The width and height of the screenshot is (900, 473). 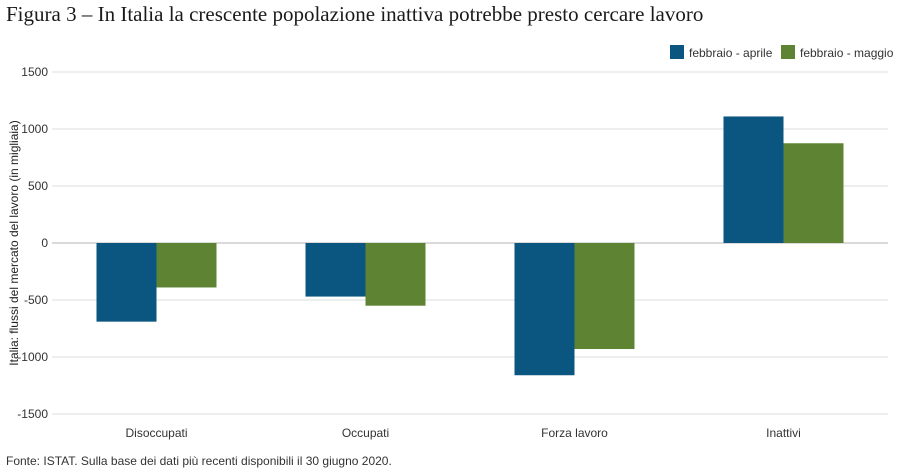 I want to click on x-category-label: Disoccupati, so click(x=156, y=433).